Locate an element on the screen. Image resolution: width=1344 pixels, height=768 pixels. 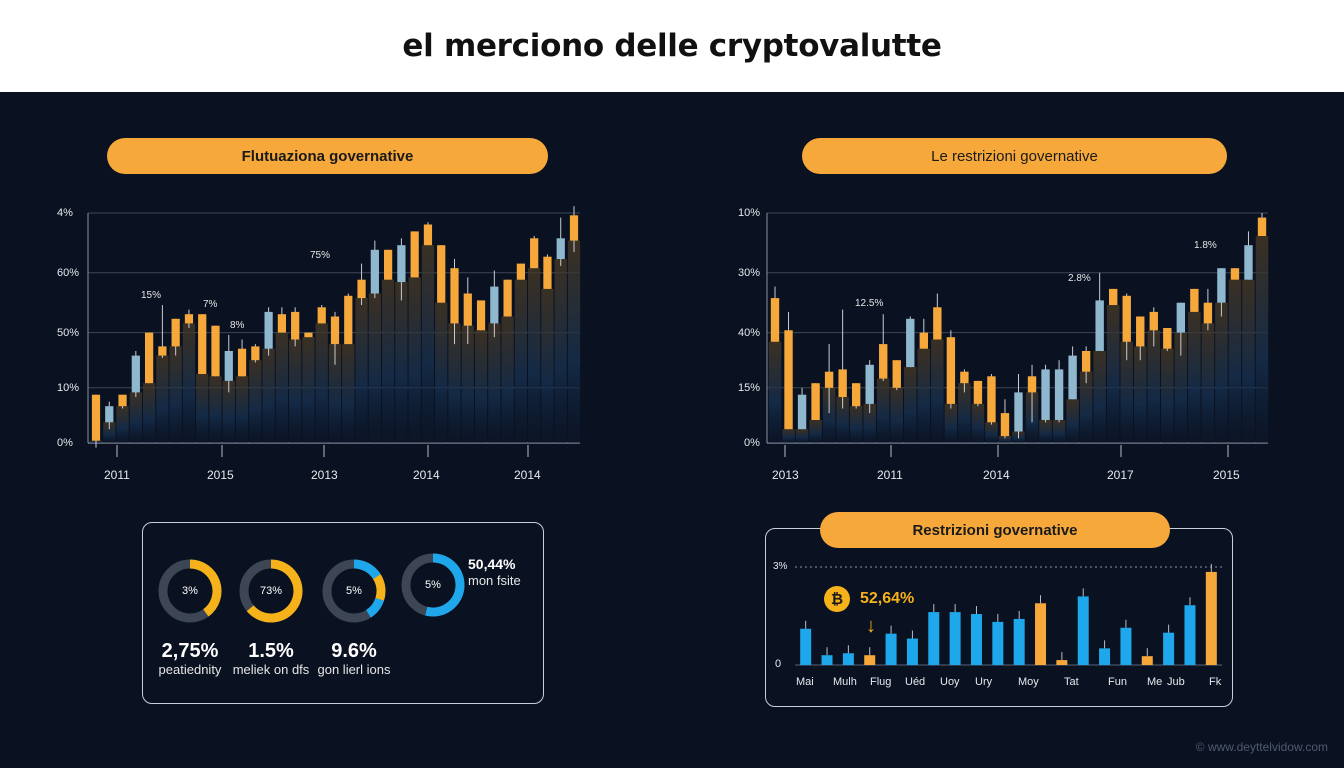
x-tick-label: Uéd is located at coordinates (915, 682).